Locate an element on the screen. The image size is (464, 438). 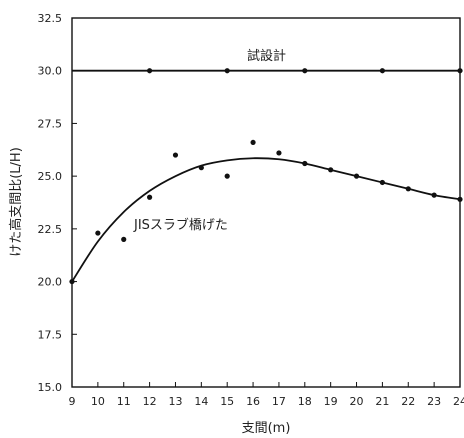
series-label-trial-design: 試設計 is located at coordinates (266, 56).